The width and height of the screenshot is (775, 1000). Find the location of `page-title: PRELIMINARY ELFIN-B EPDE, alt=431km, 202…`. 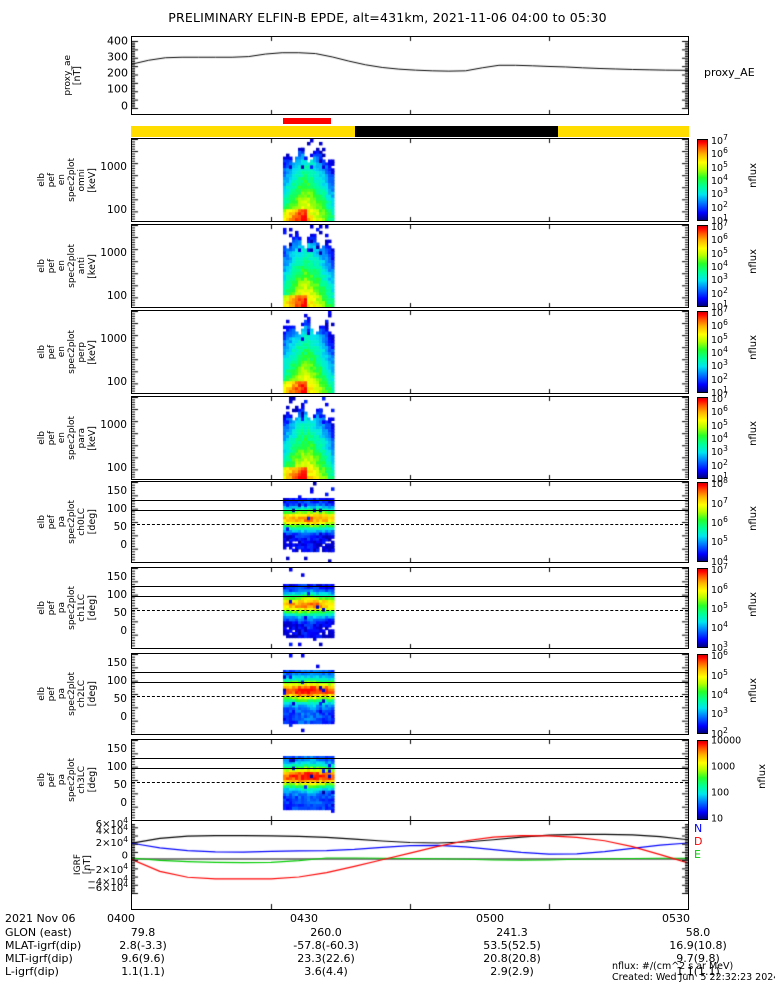

page-title: PRELIMINARY ELFIN-B EPDE, alt=431km, 202… is located at coordinates (387, 17).